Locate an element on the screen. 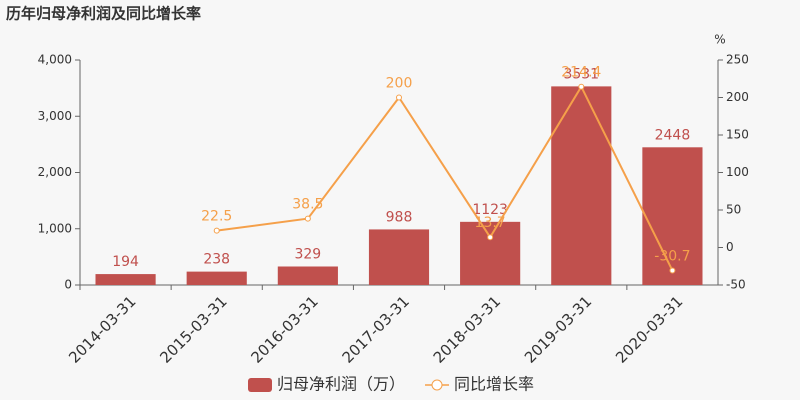  x-tick-label: 2018-03-31 is located at coordinates (467, 329).